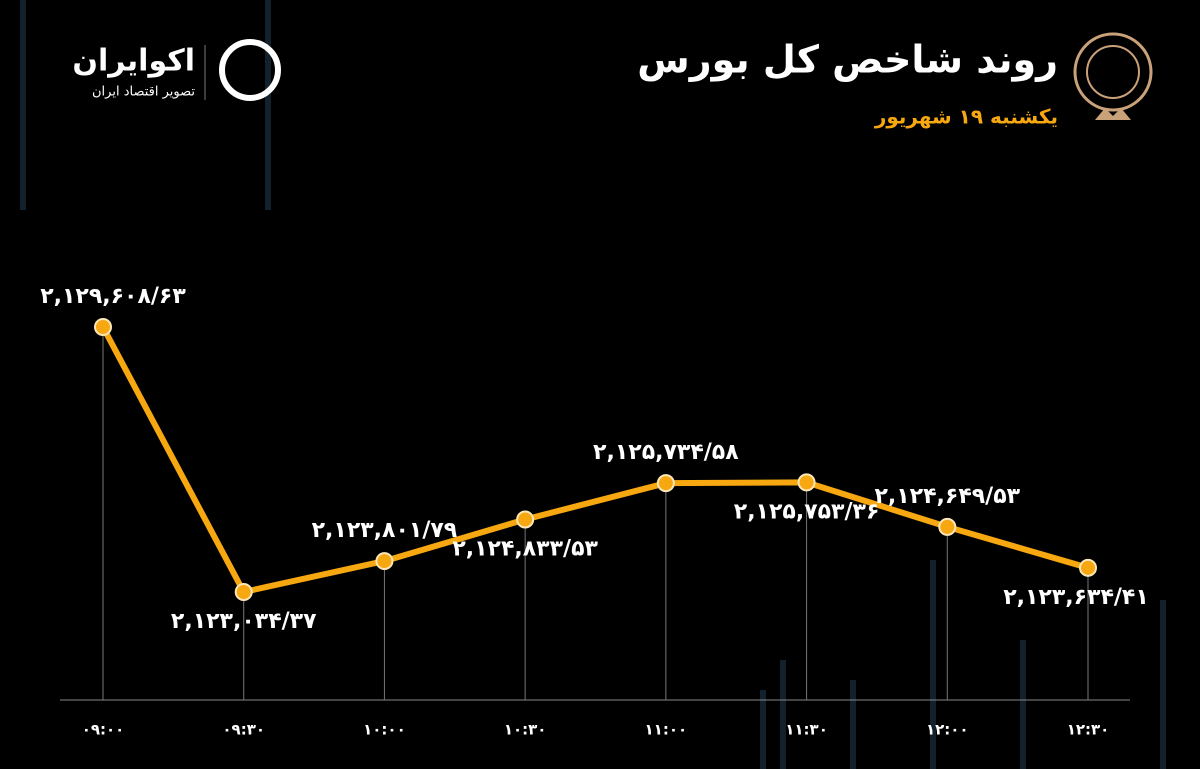 The height and width of the screenshot is (769, 1200). I want to click on data-label: ۲,۱۲۳,۰۳۴/۳۷, so click(244, 621).